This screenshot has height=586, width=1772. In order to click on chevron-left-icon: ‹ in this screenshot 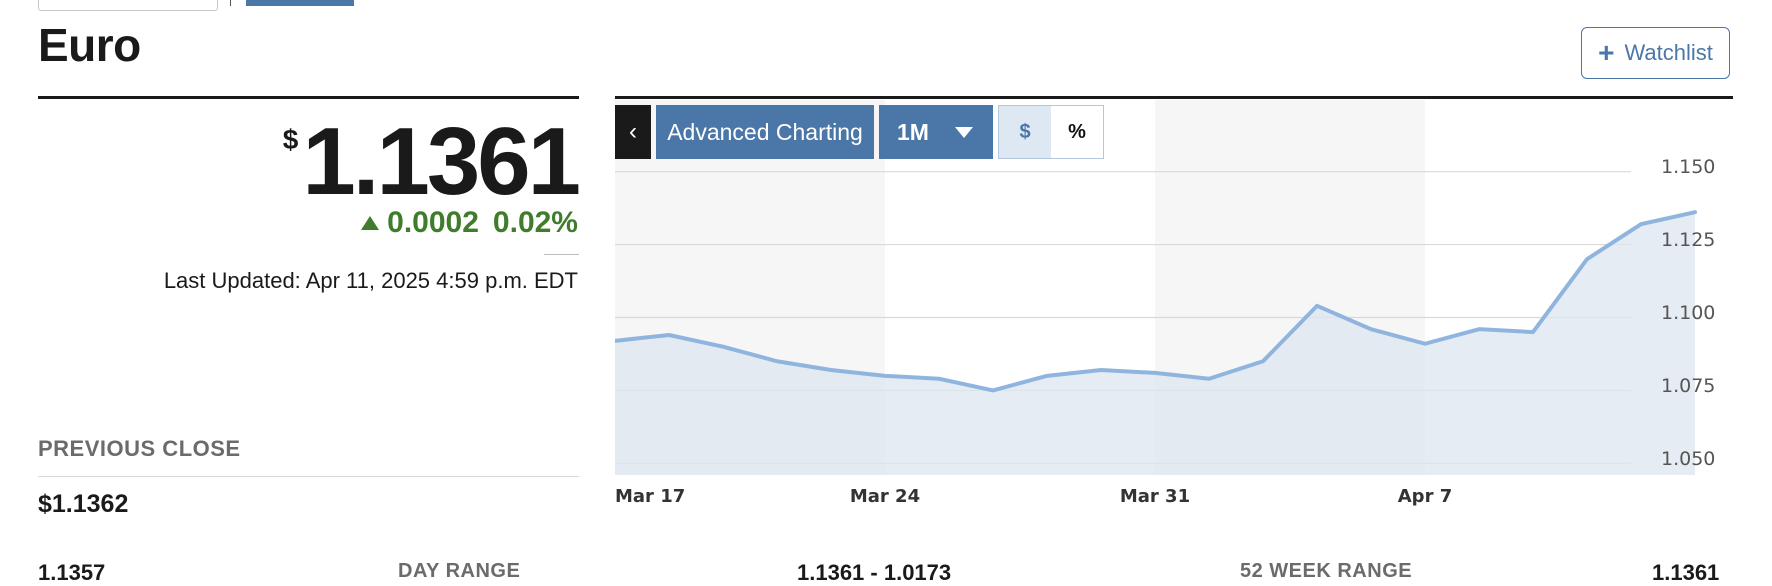, I will do `click(633, 131)`.